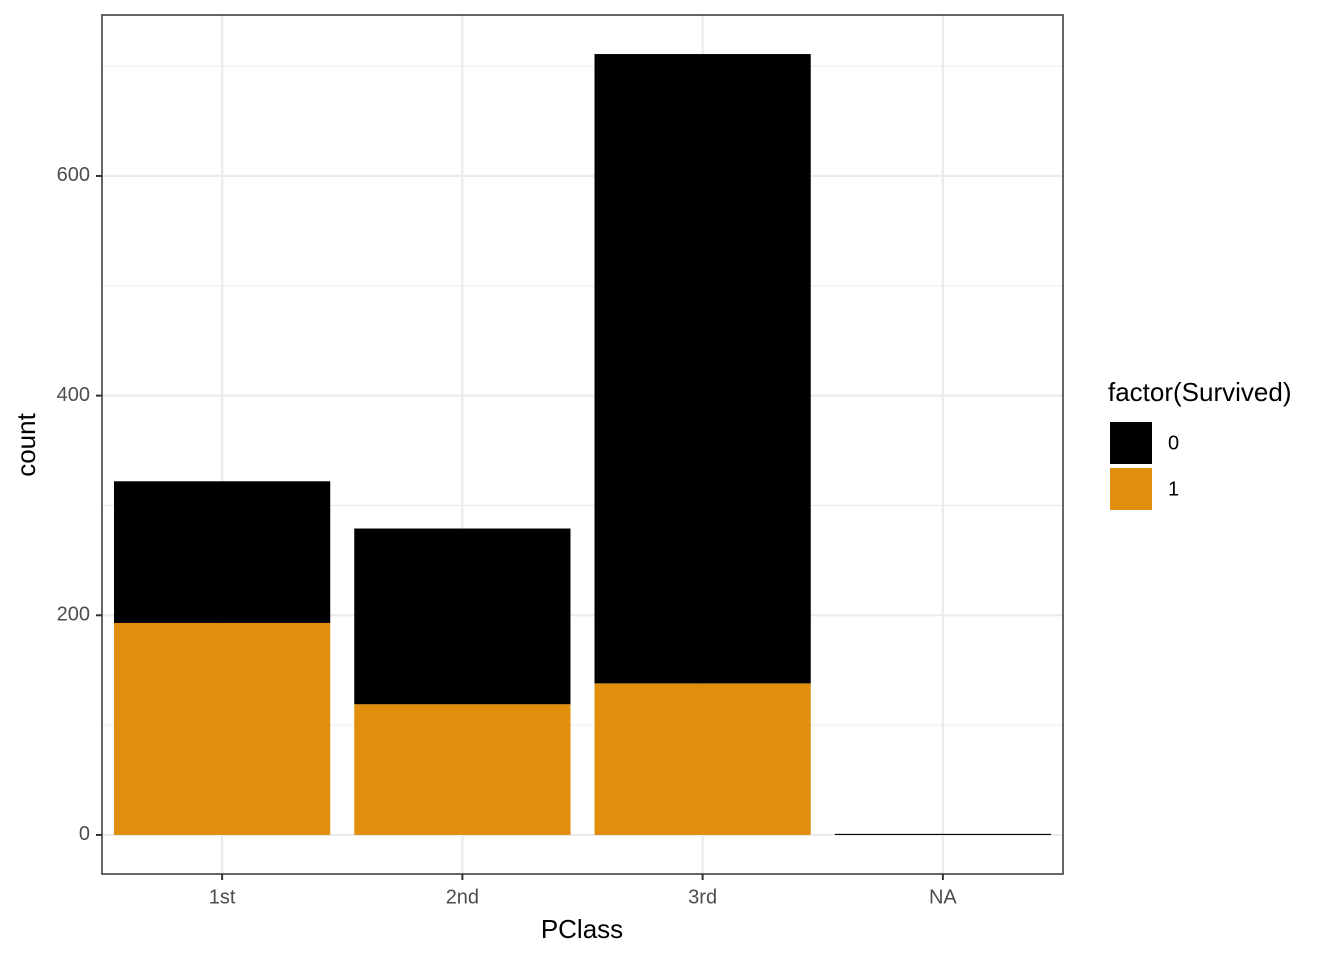 Image resolution: width=1344 pixels, height=965 pixels. I want to click on y-axis-title: count, so click(26, 444).